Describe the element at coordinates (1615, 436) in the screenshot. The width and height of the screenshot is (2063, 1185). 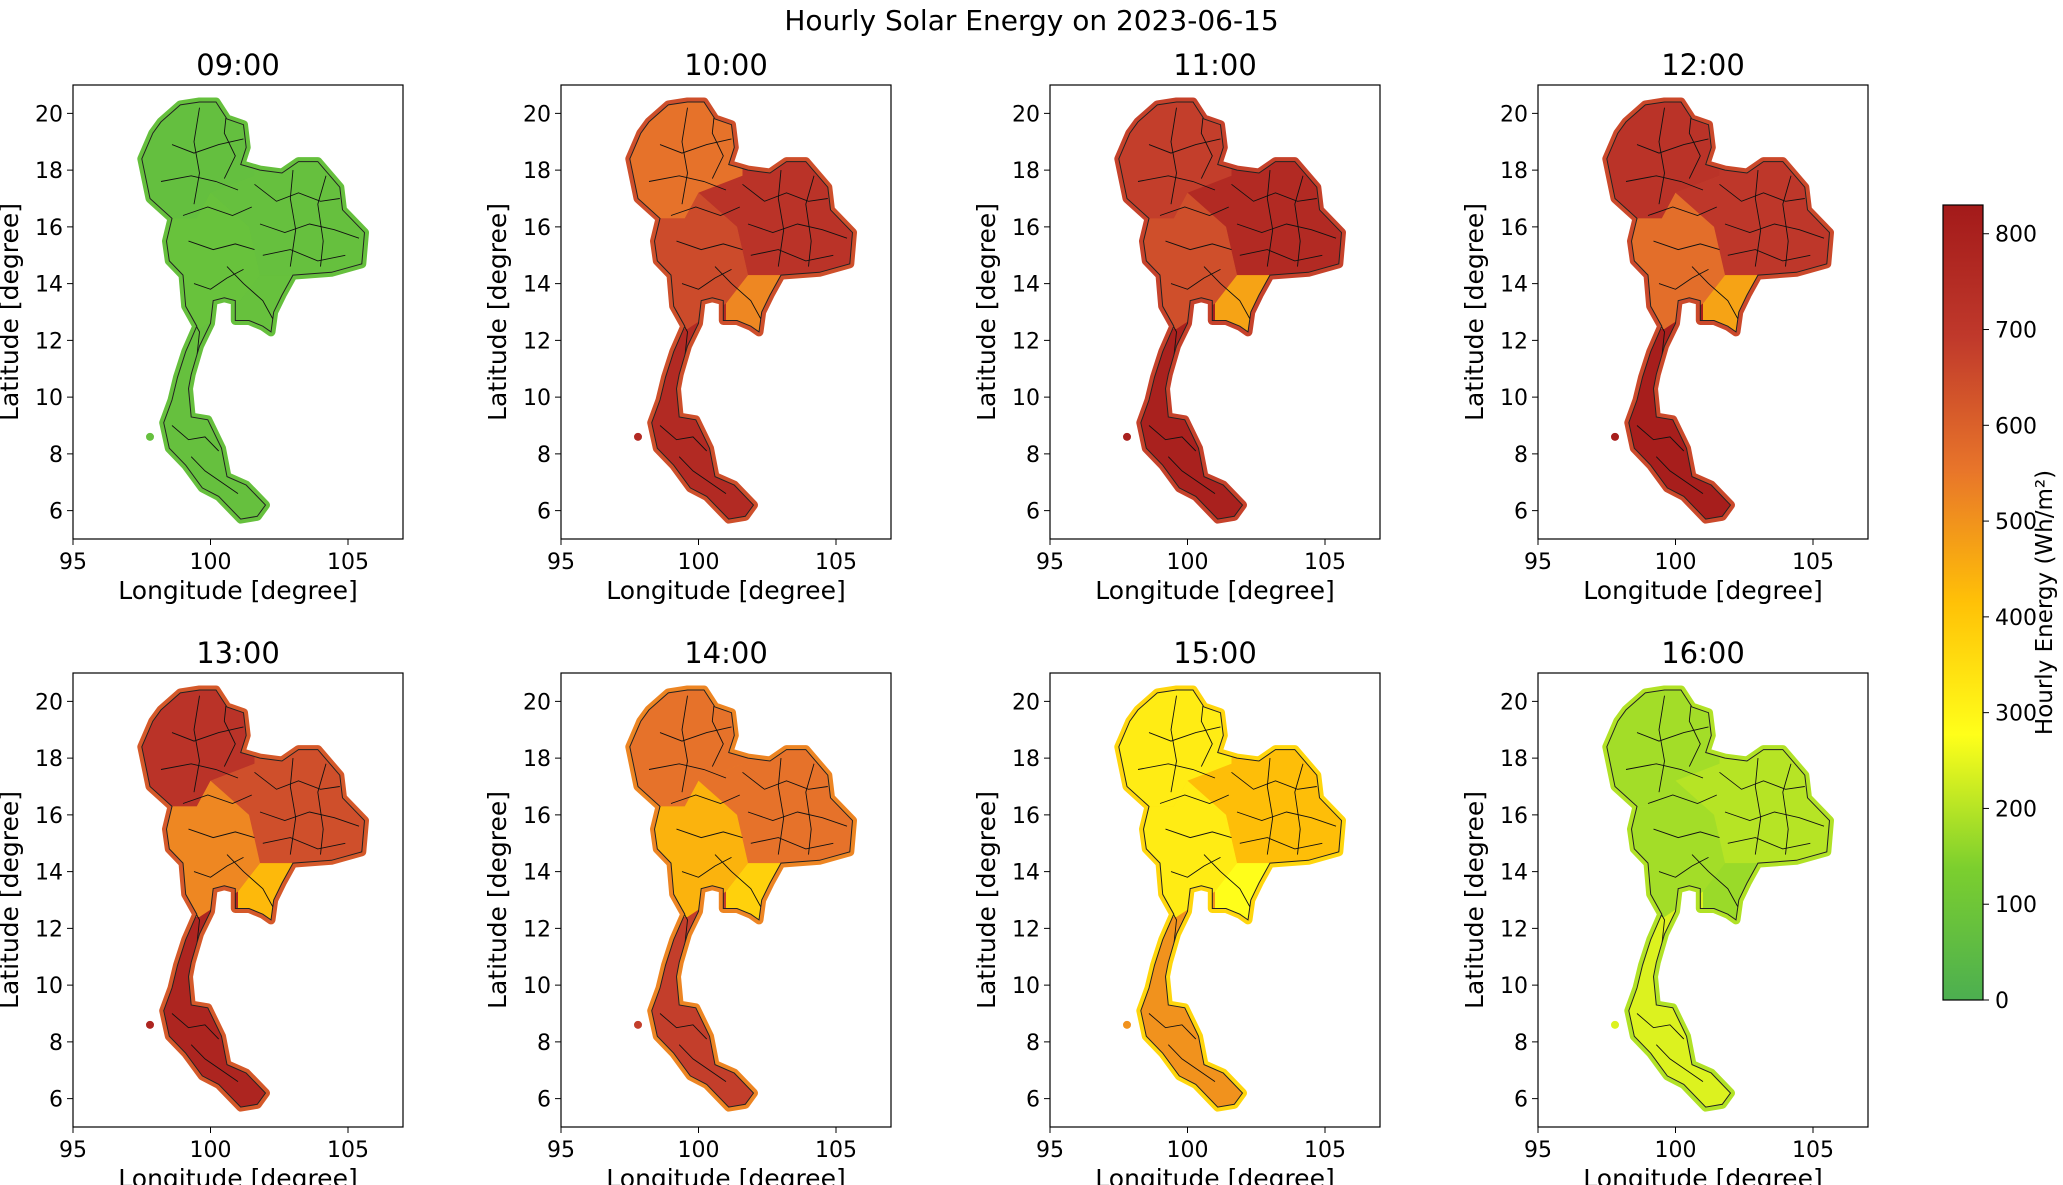
I see `island` at that location.